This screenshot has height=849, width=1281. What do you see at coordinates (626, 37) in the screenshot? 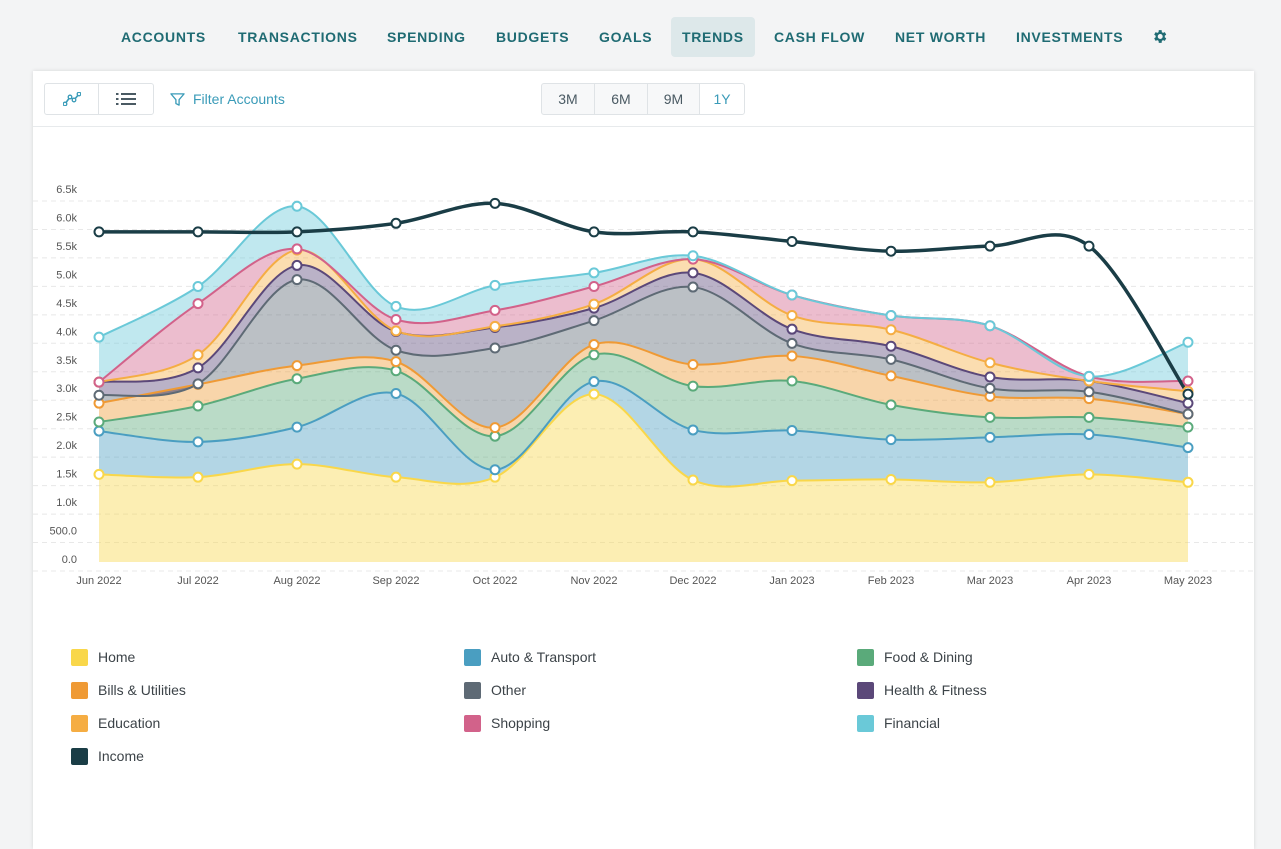
I see `nav-goals: GOALS` at bounding box center [626, 37].